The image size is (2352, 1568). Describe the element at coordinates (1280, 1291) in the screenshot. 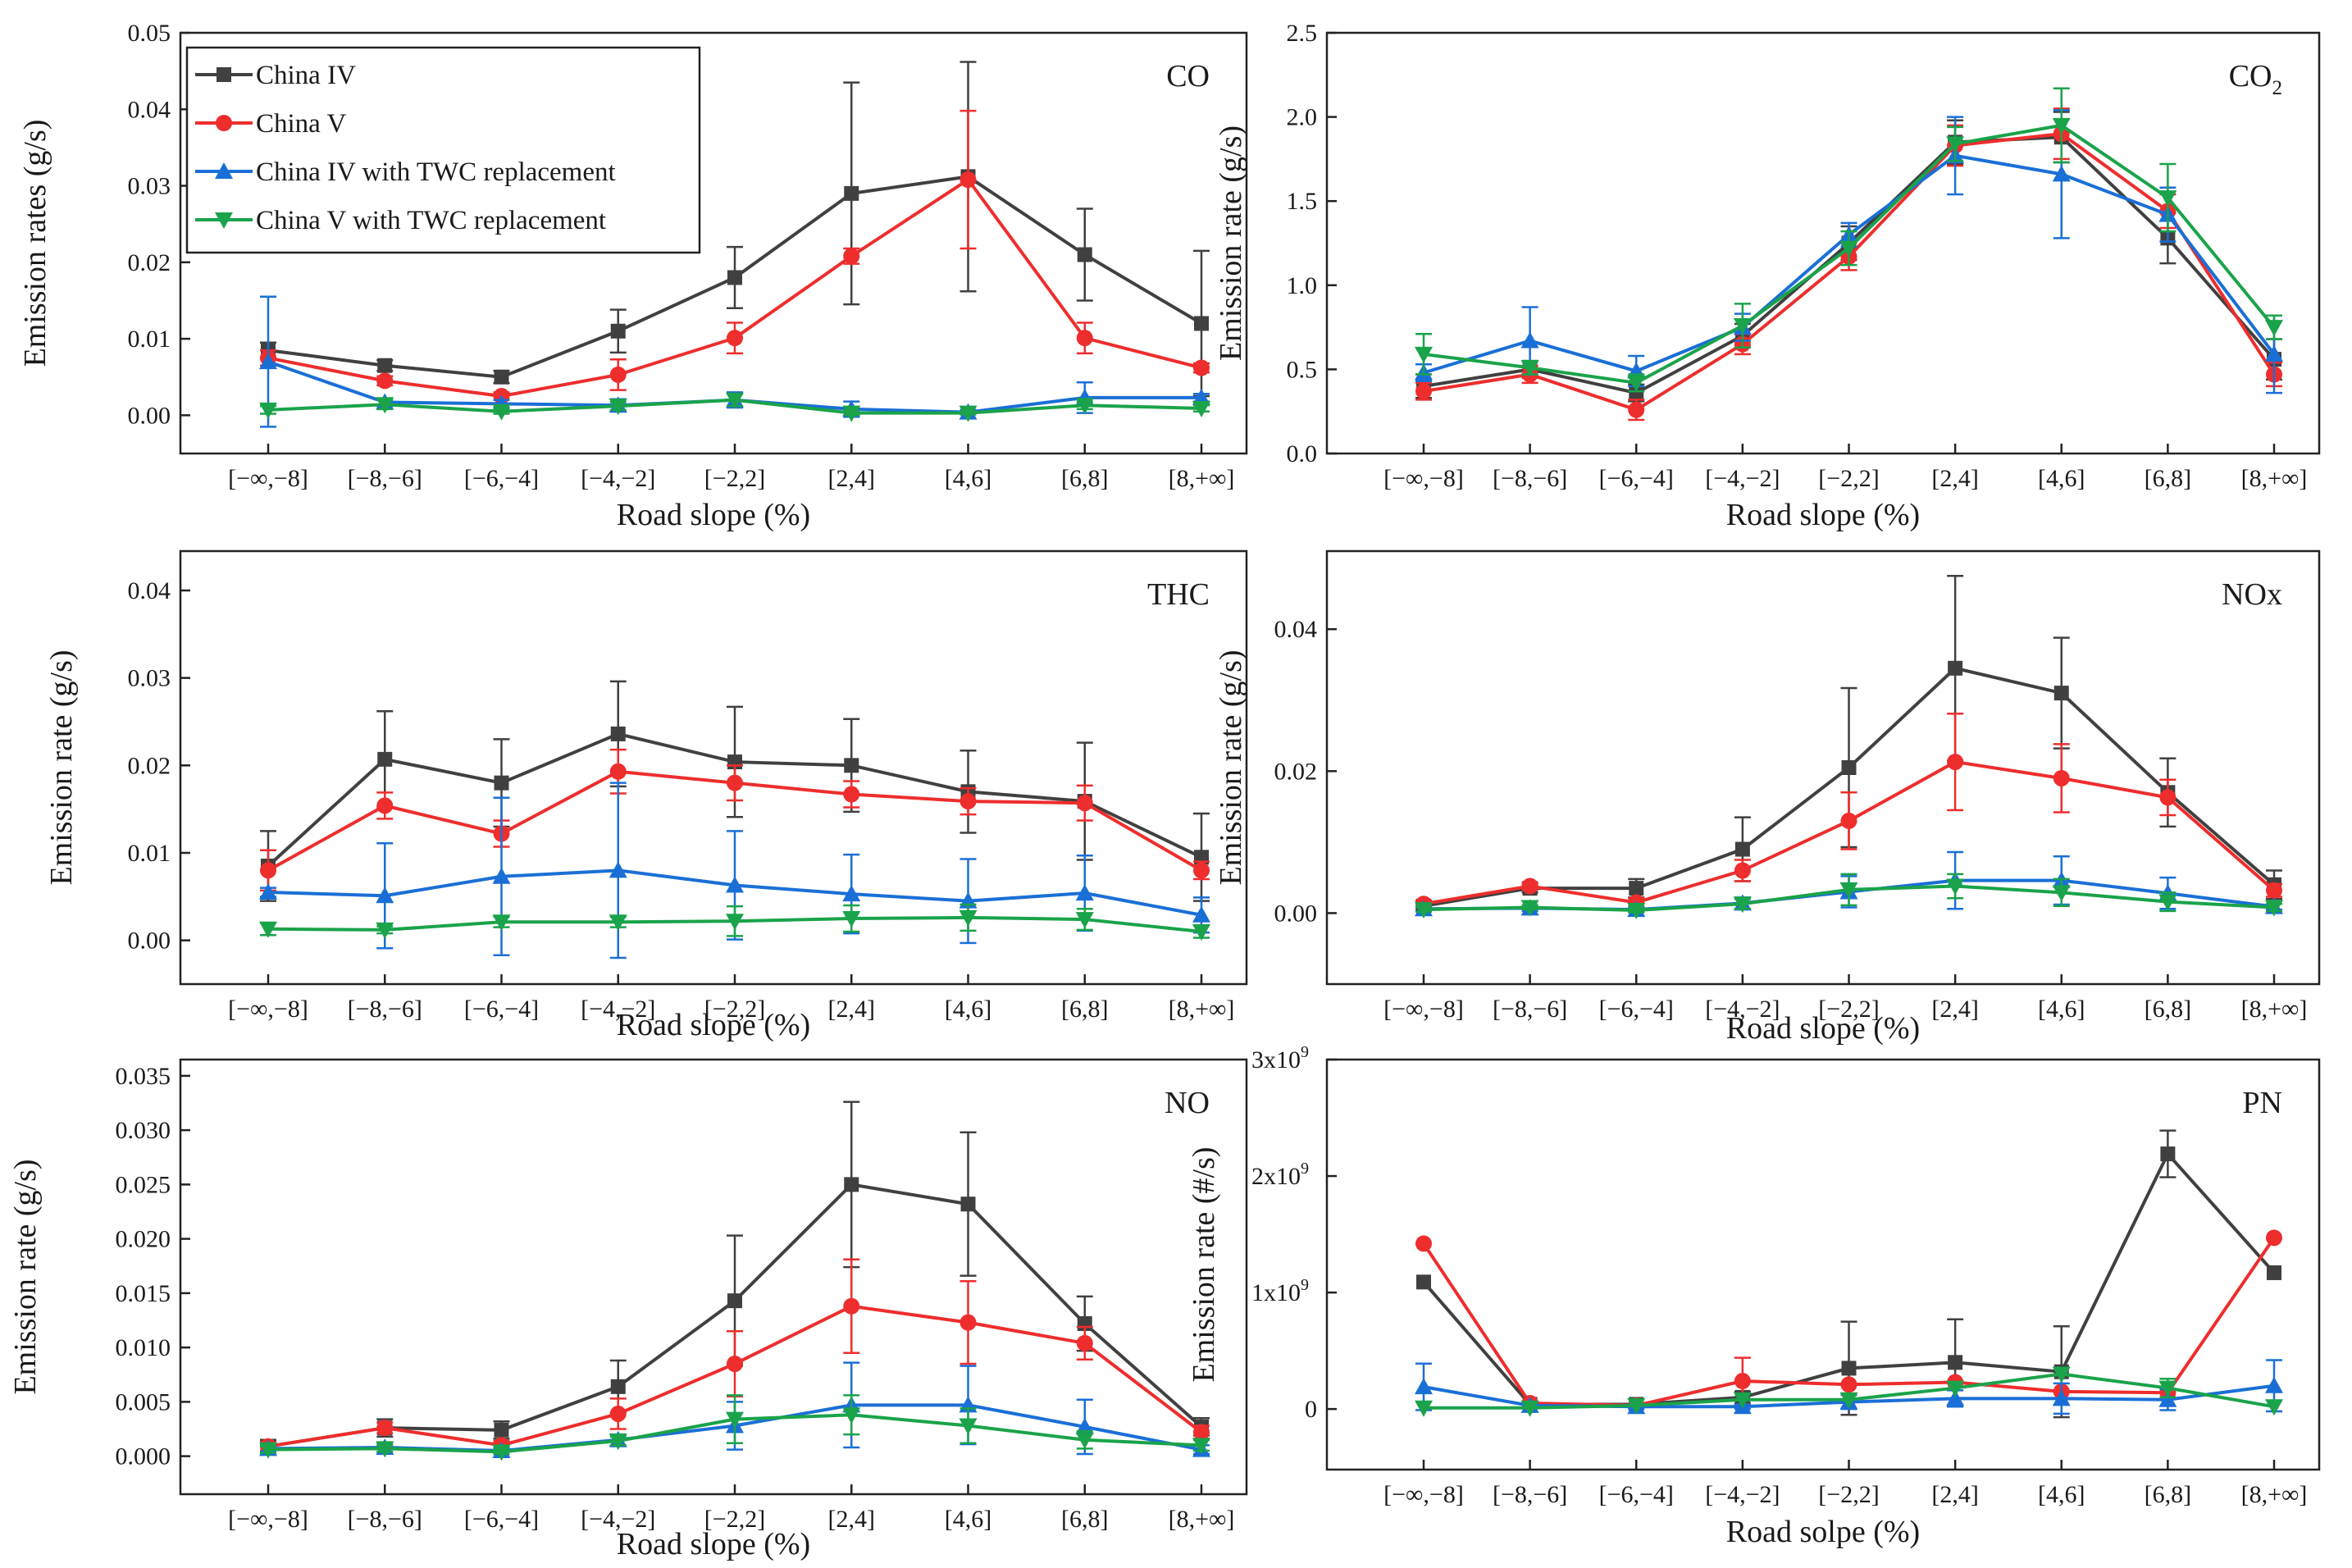

I see `y-tick-label: 1x10⁹` at that location.